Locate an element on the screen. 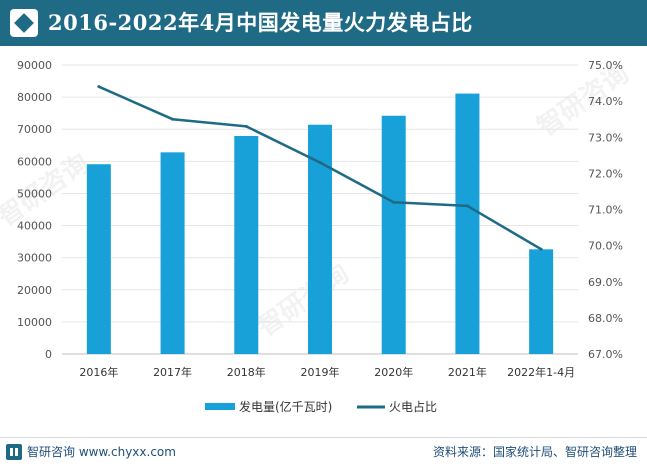  left-tick-label: 10000 is located at coordinates (34, 322).